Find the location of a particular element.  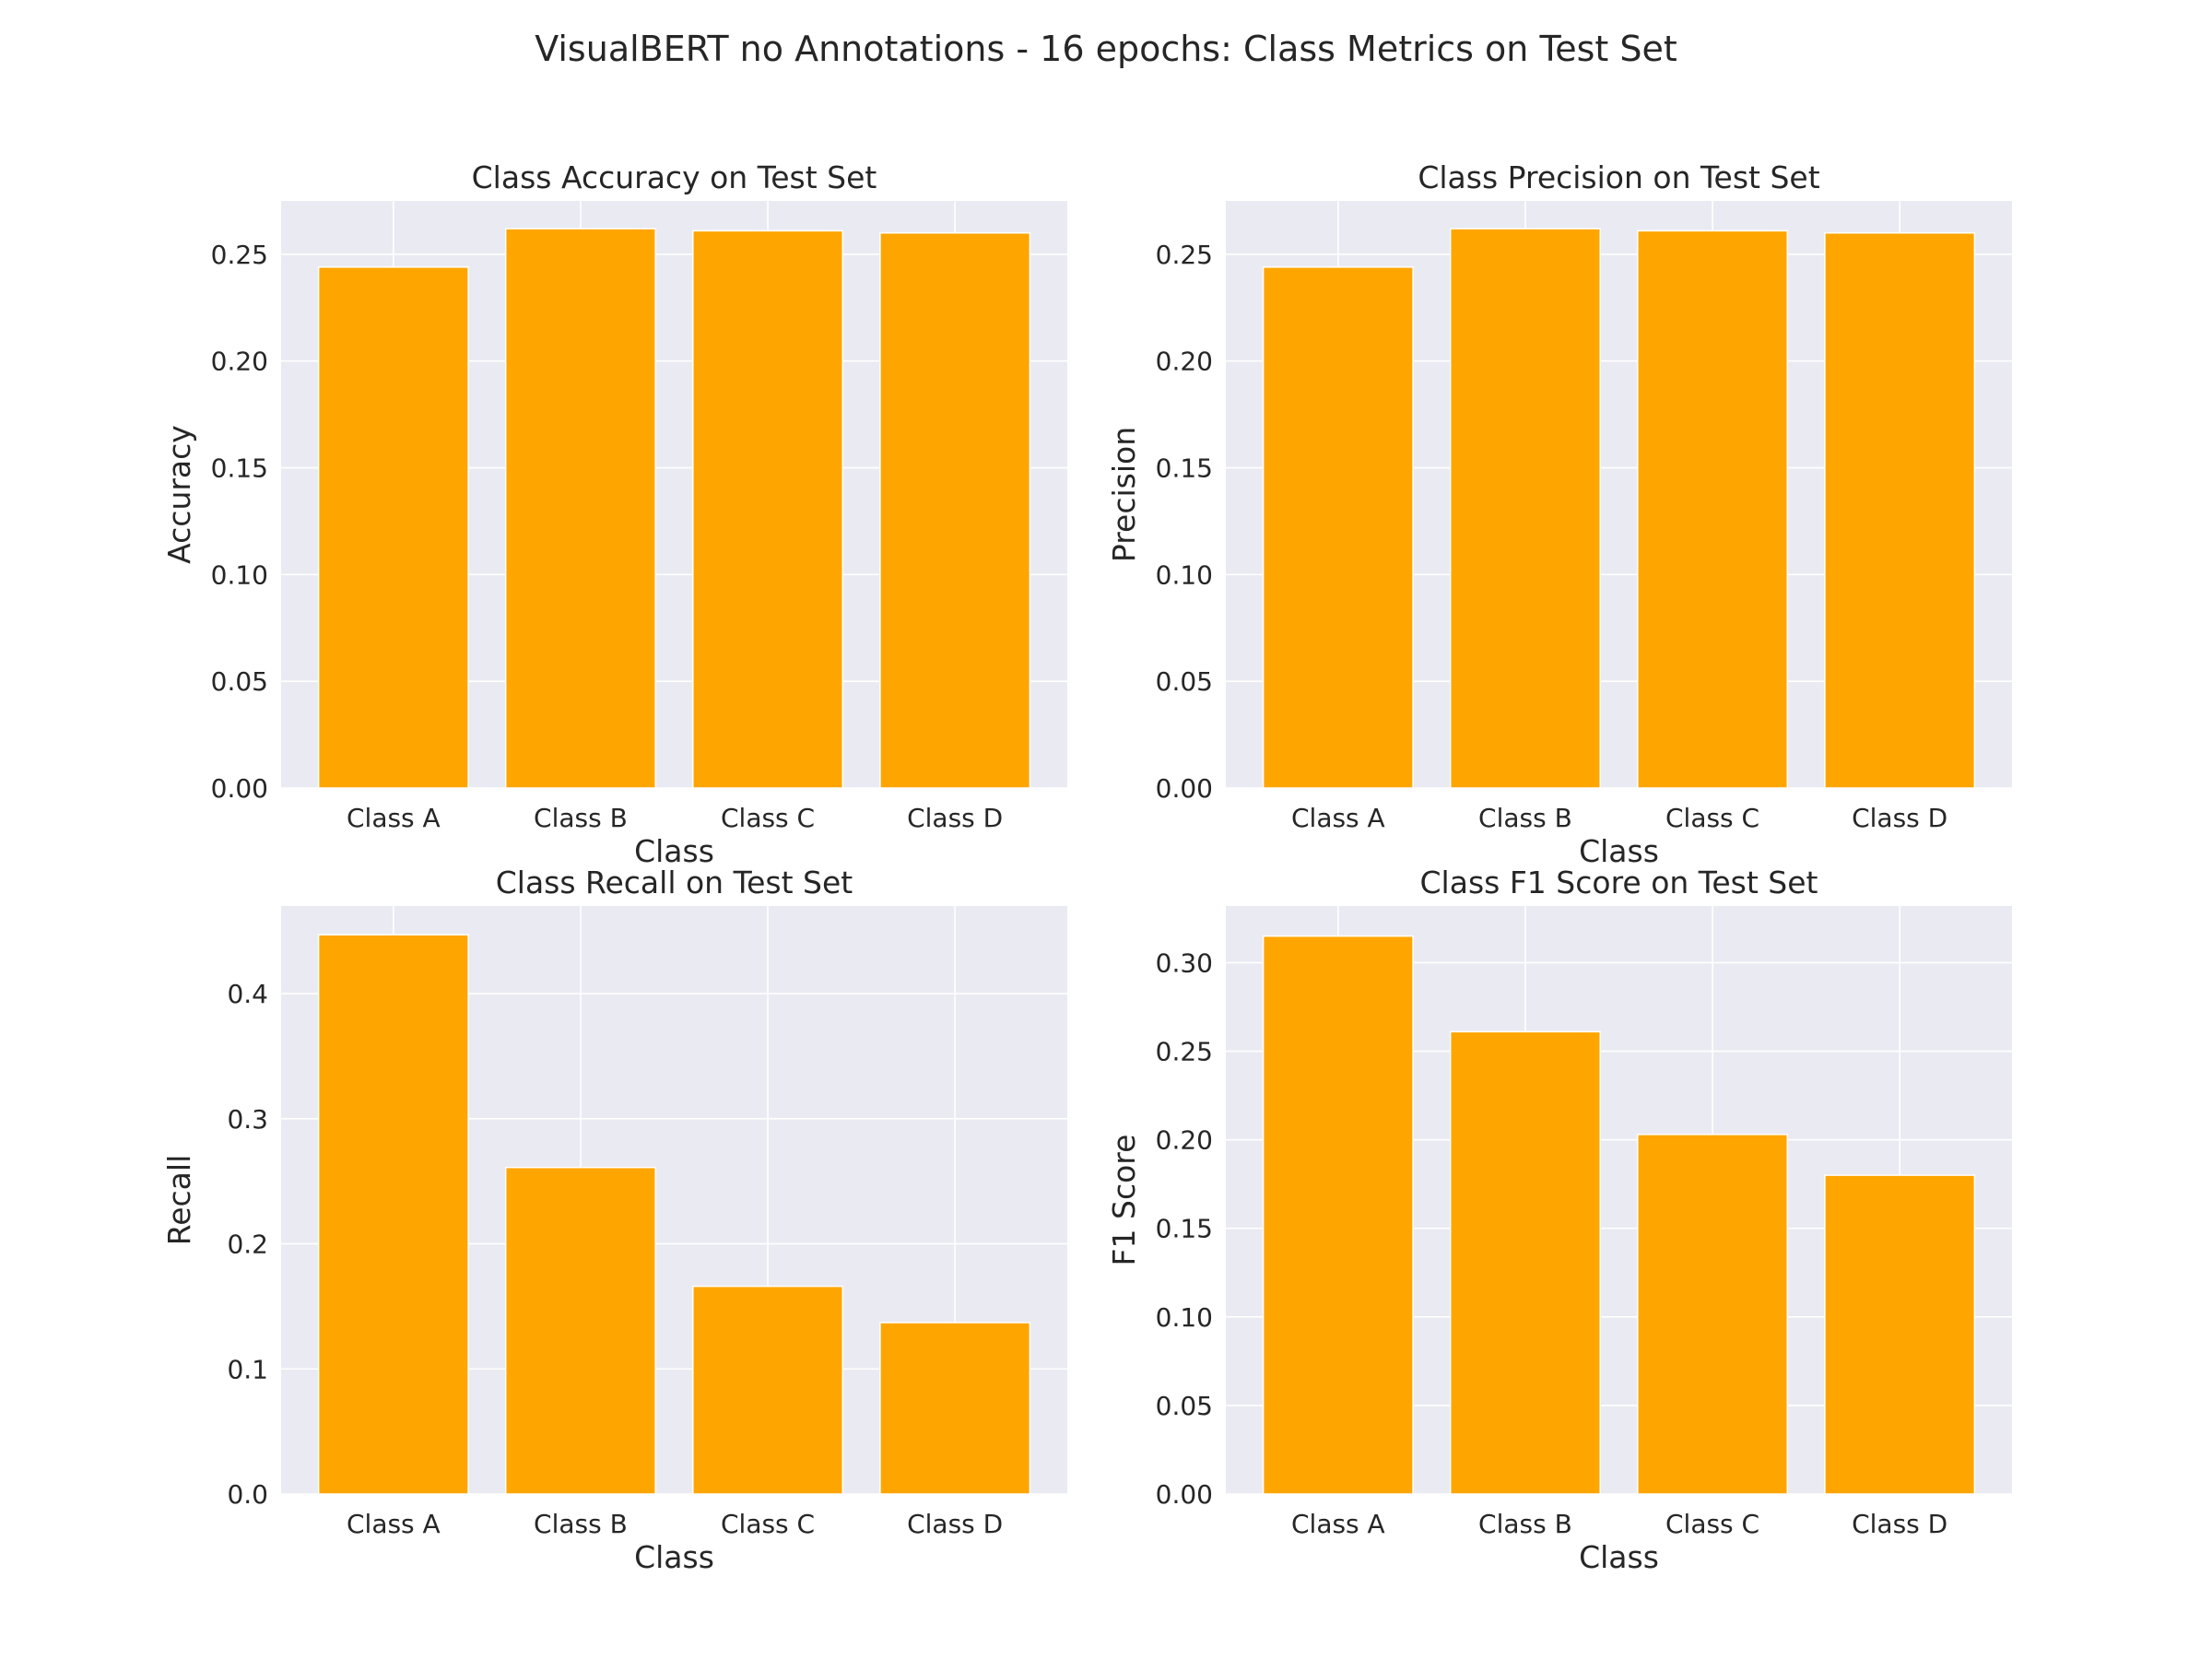

accuracy-bar-c is located at coordinates (768, 509).